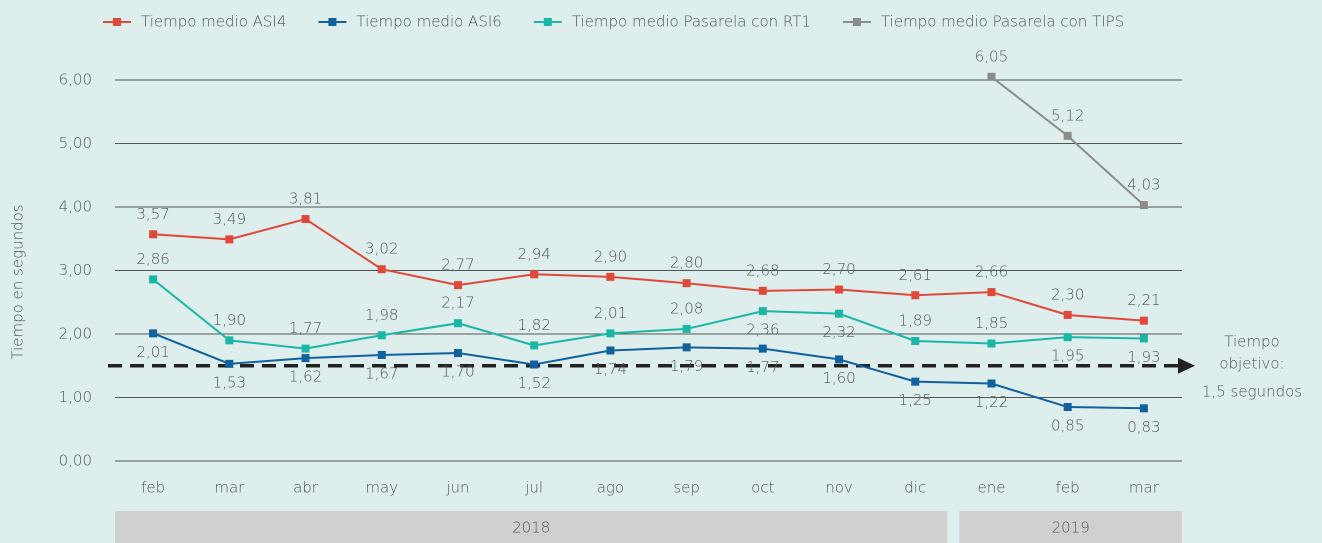 The image size is (1322, 543). I want to click on data-label: 0,83, so click(1143, 427).